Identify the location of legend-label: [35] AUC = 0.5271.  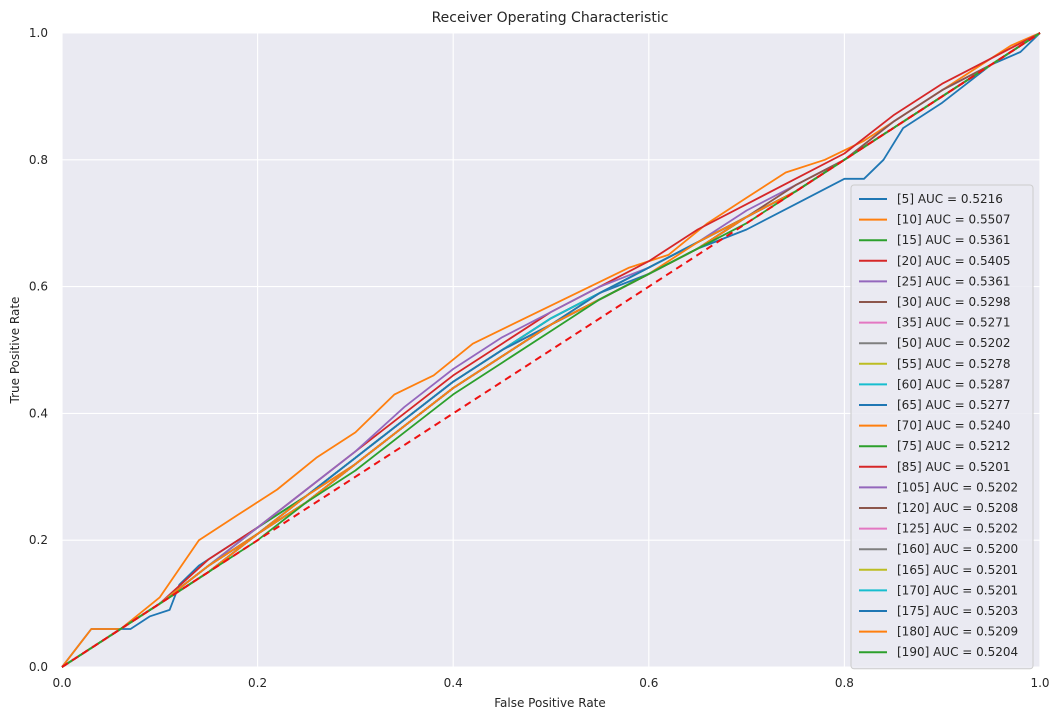
(954, 323).